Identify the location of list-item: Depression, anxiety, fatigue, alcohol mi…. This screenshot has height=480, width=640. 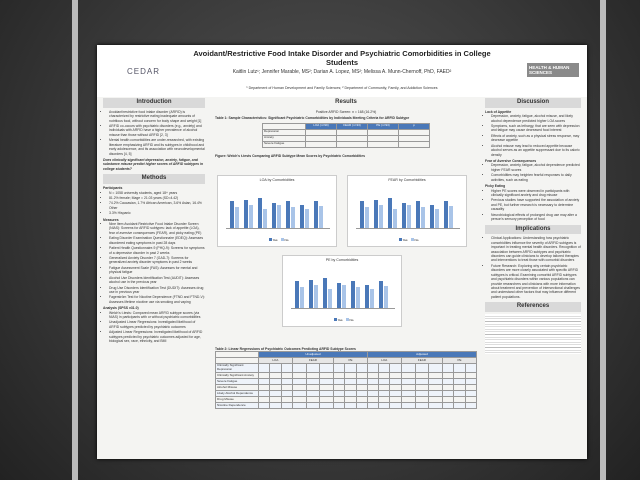
(536, 118).